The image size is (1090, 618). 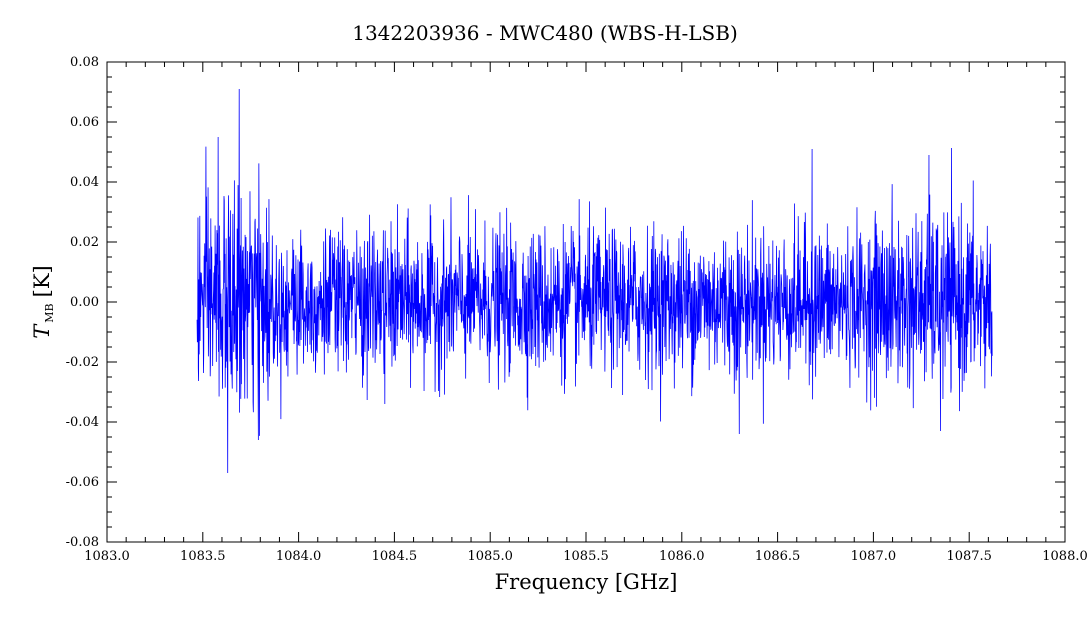 I want to click on y-axis-label-main: T, so click(x=42, y=331).